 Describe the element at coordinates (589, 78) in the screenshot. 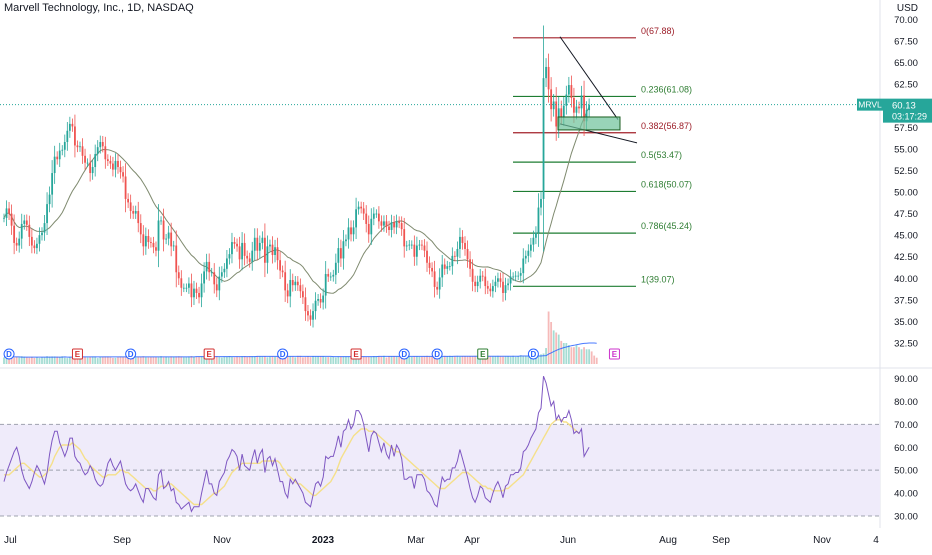

I see `trend-line-upper` at that location.